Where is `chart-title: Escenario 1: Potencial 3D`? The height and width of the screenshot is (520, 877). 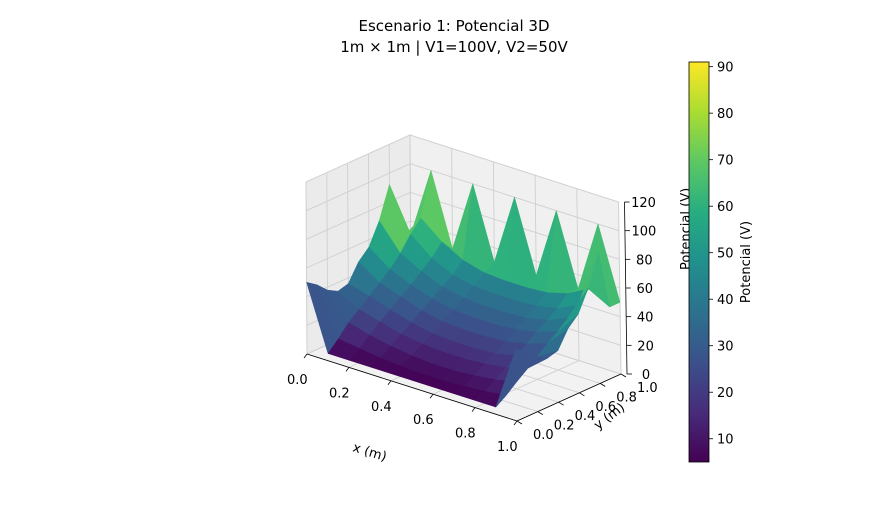 chart-title: Escenario 1: Potencial 3D is located at coordinates (454, 26).